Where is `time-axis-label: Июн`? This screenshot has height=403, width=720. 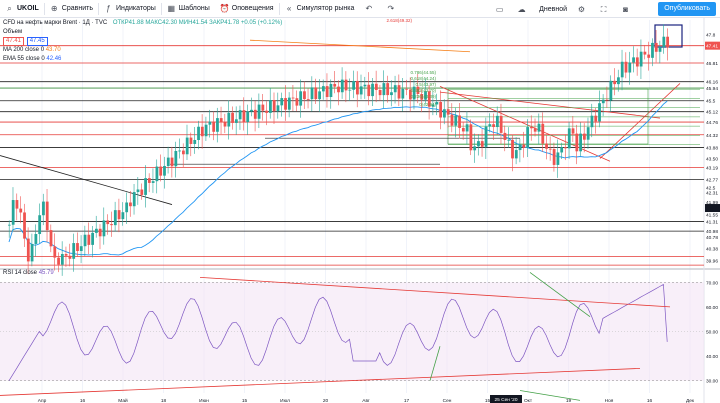 time-axis-label: Июн is located at coordinates (204, 400).